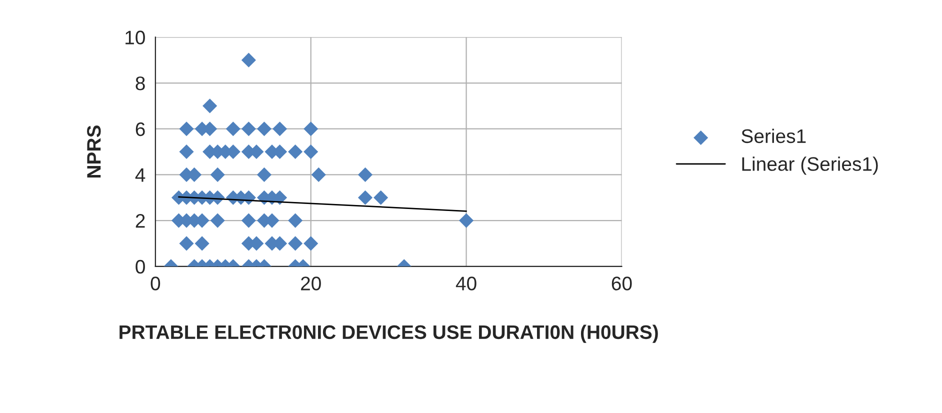  Describe the element at coordinates (140, 175) in the screenshot. I see `y-tick-label: 4` at that location.